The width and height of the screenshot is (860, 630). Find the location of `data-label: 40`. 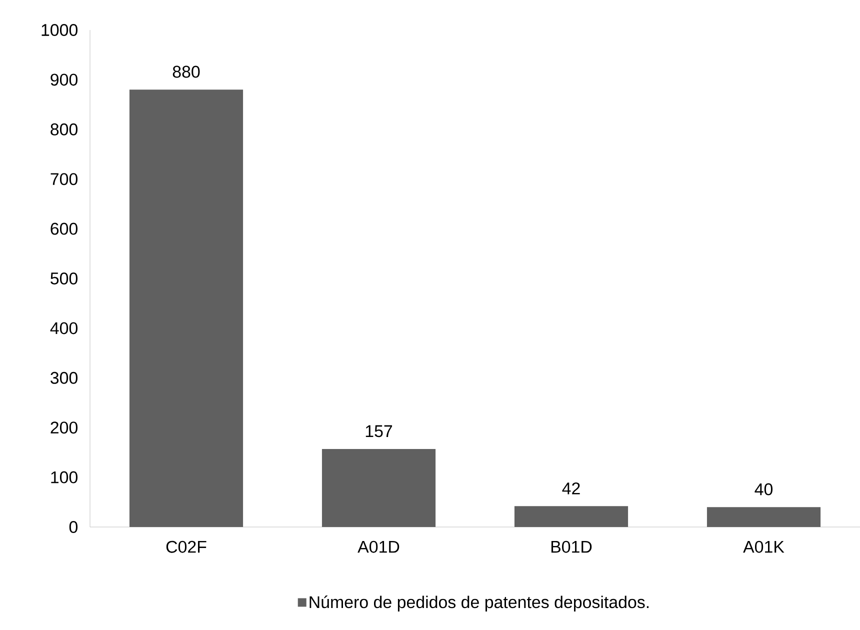

data-label: 40 is located at coordinates (763, 489).